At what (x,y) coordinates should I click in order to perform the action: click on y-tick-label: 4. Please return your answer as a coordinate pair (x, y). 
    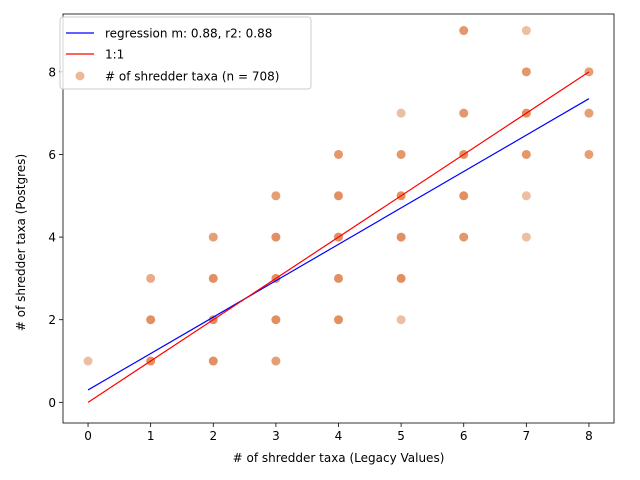
    Looking at the image, I should click on (52, 238).